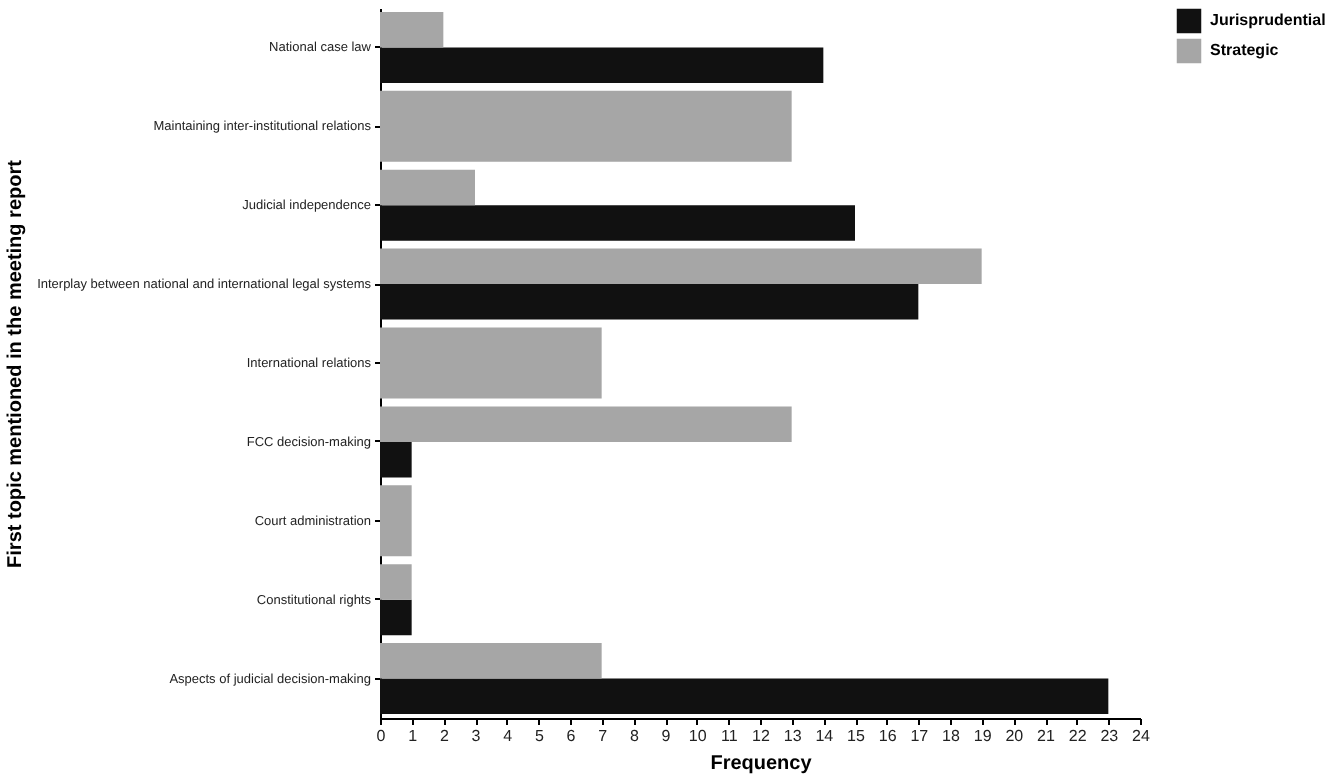 This screenshot has height=780, width=1338. What do you see at coordinates (888, 736) in the screenshot?
I see `x-tick-label: 16` at bounding box center [888, 736].